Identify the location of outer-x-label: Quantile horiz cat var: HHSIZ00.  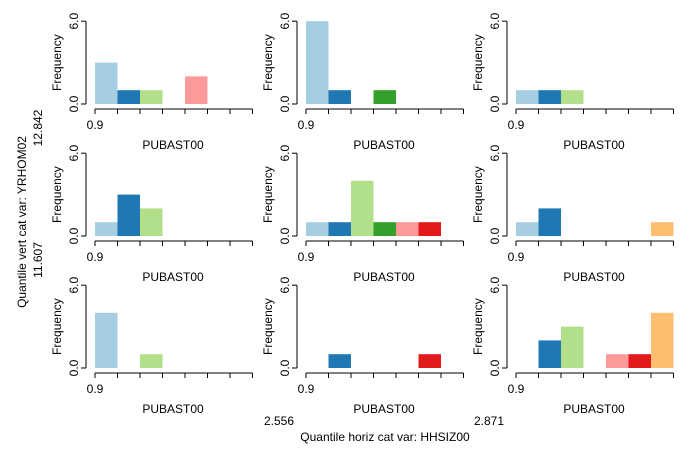
(385, 437).